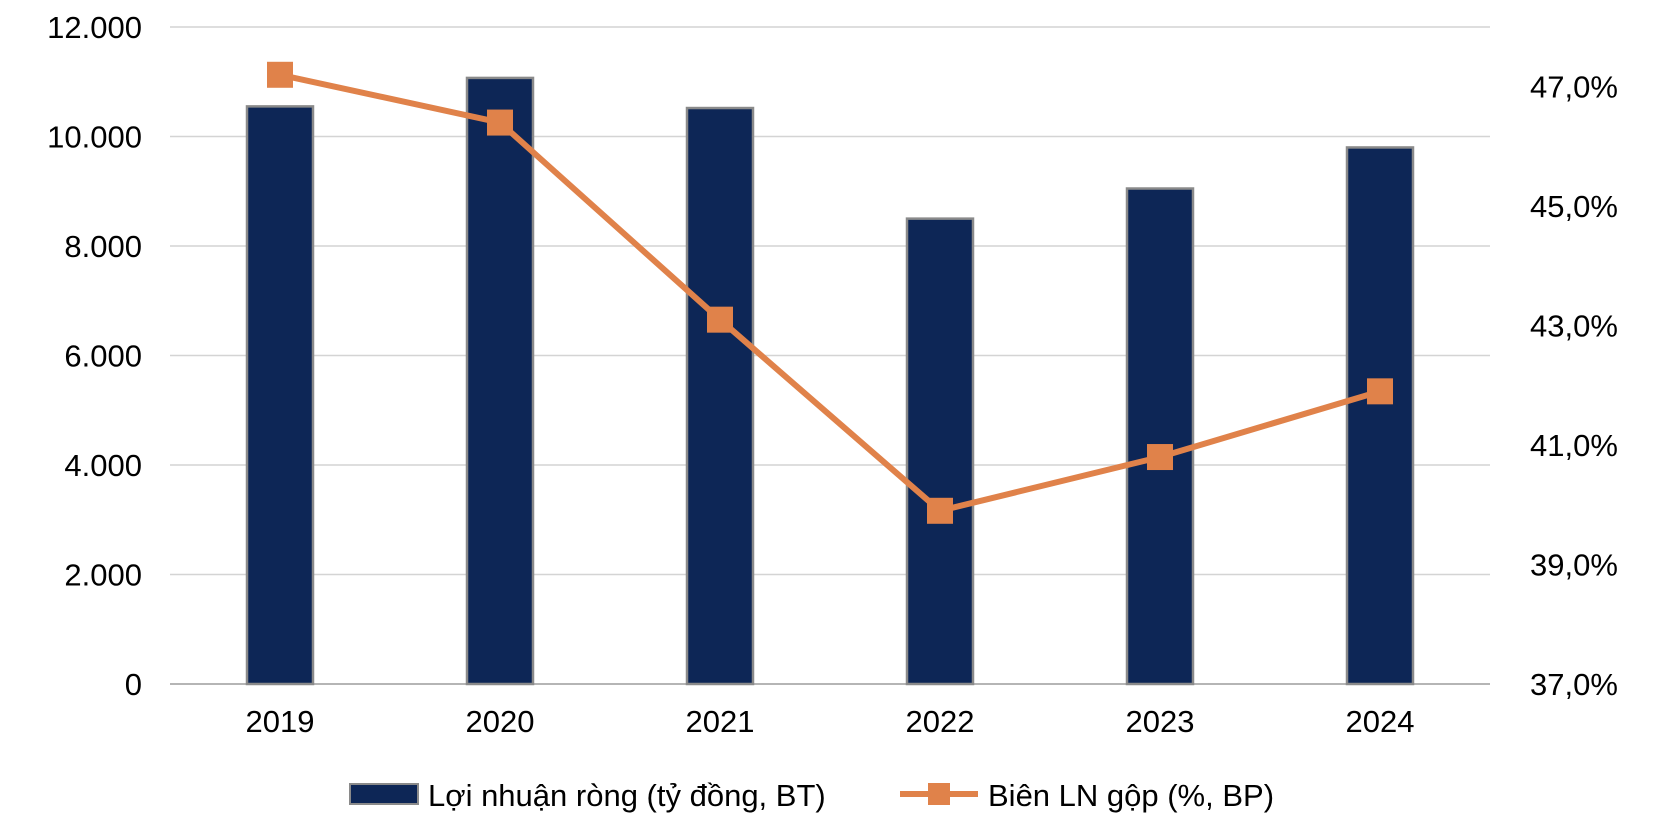 The width and height of the screenshot is (1656, 814). I want to click on legend-marker-swatch, so click(939, 794).